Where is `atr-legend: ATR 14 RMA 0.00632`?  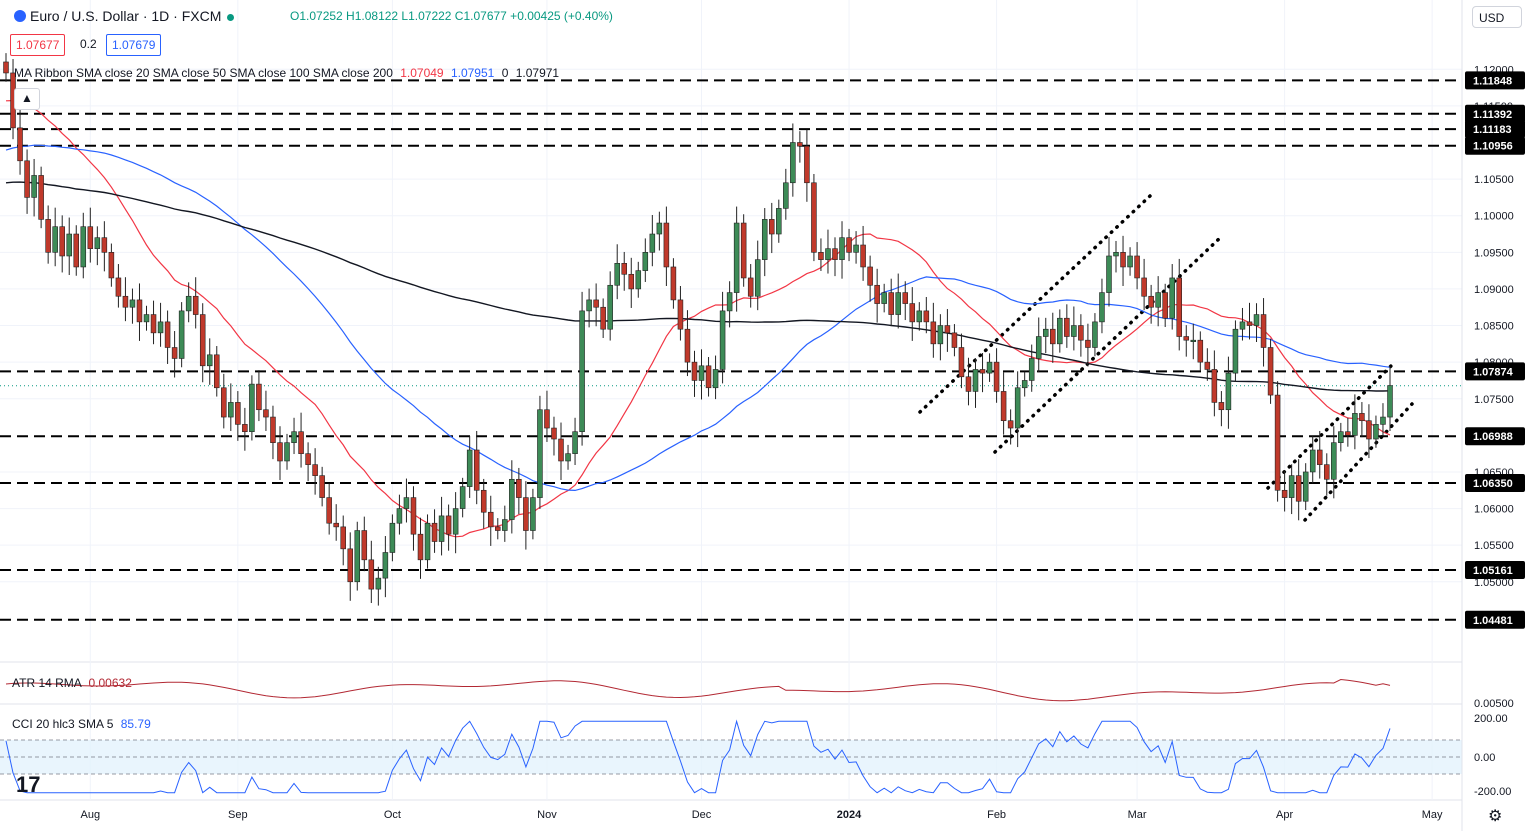
atr-legend: ATR 14 RMA 0.00632 is located at coordinates (72, 683).